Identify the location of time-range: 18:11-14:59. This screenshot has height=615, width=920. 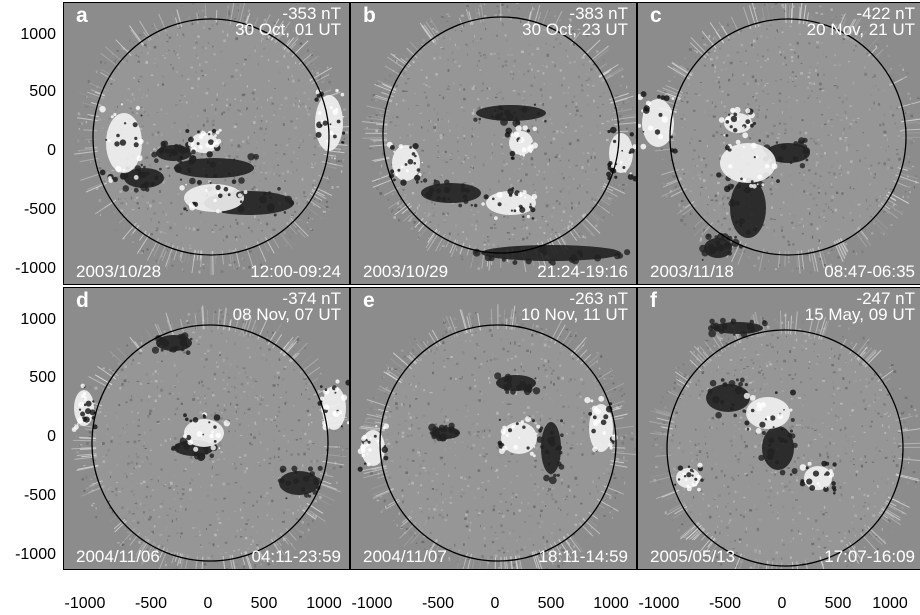
(583, 556).